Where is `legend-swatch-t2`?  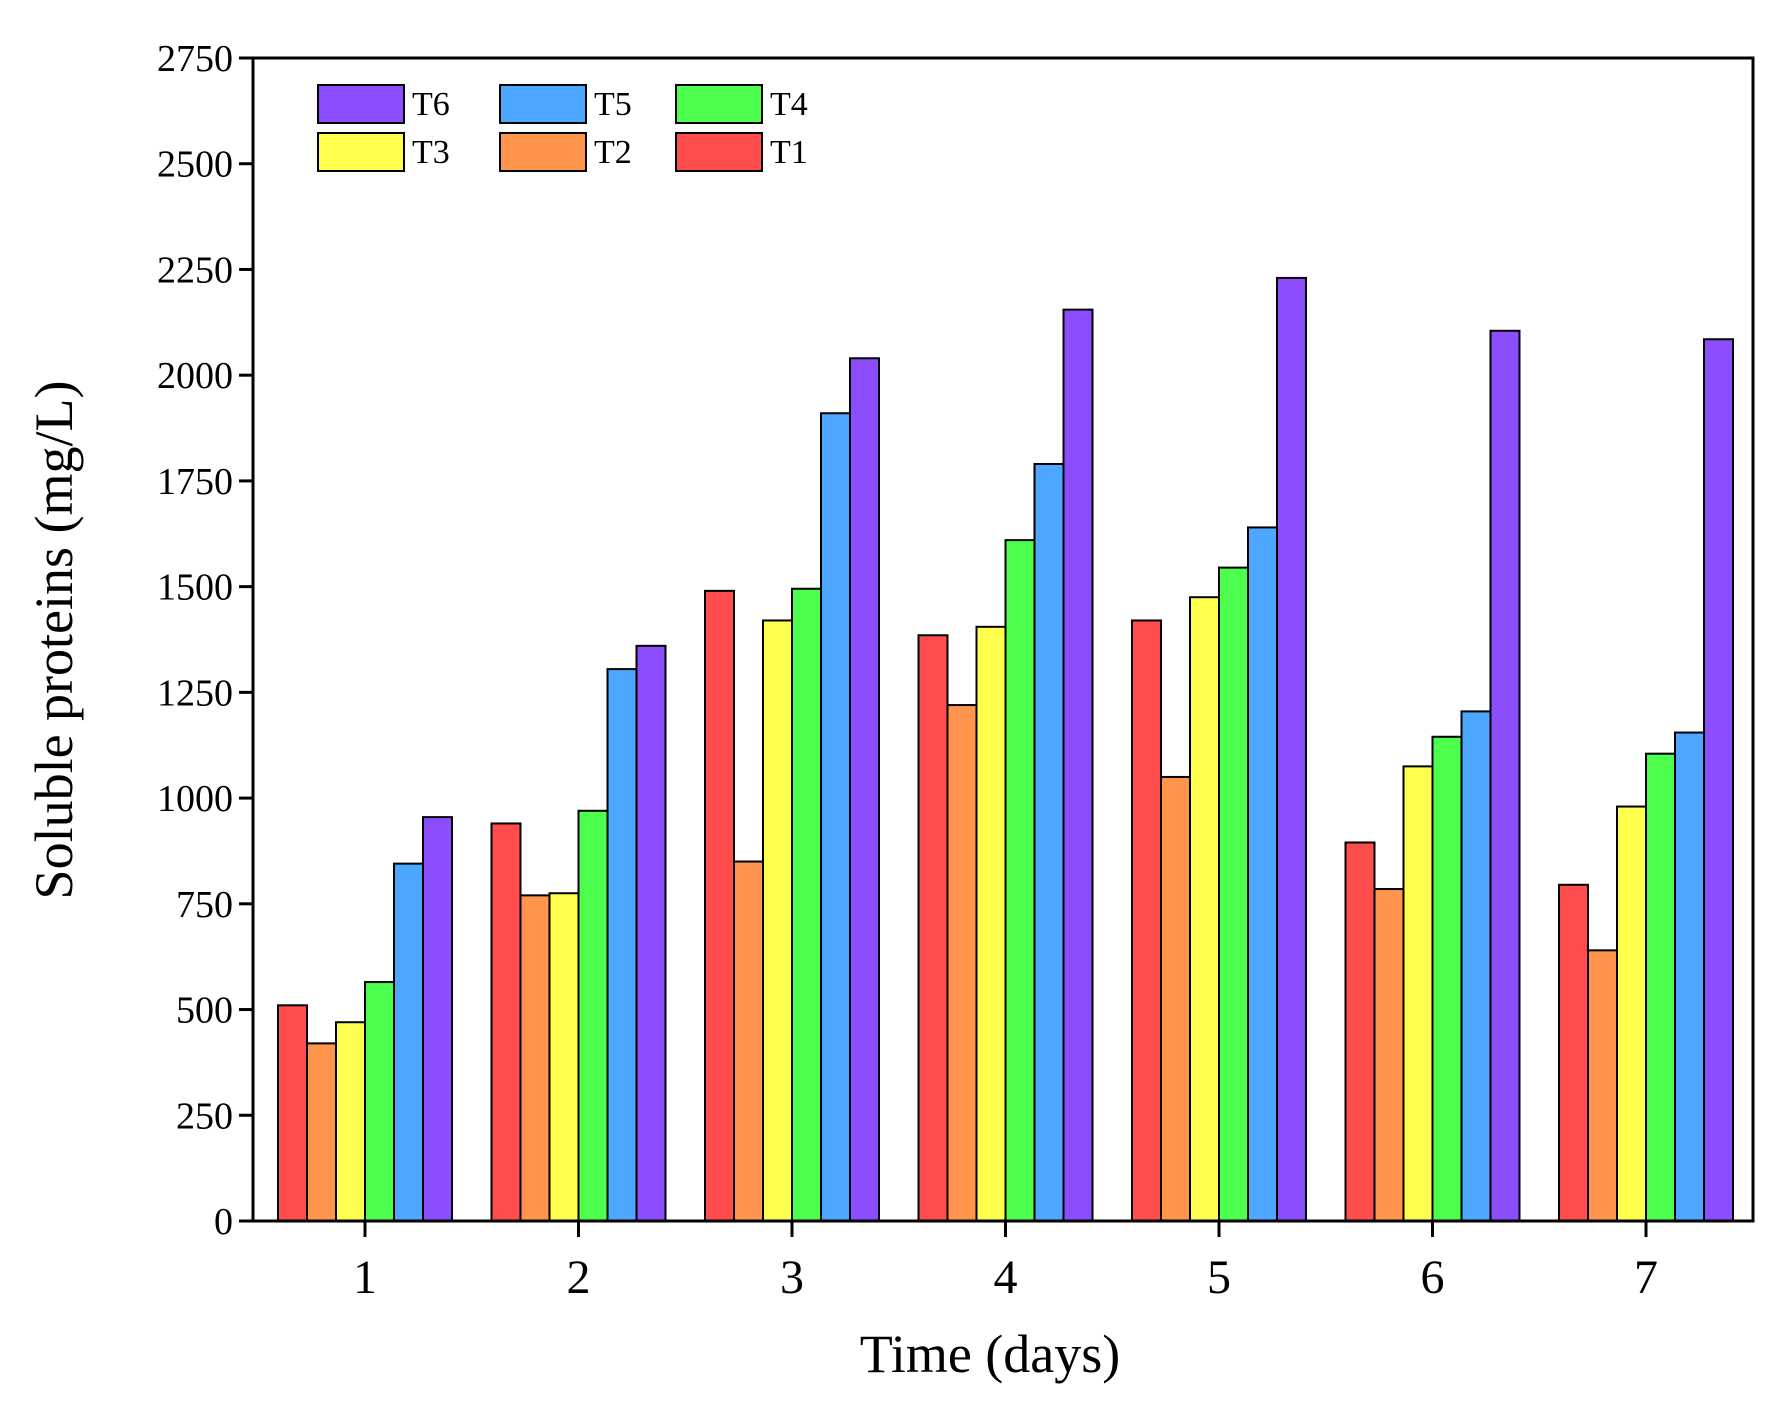 legend-swatch-t2 is located at coordinates (543, 152).